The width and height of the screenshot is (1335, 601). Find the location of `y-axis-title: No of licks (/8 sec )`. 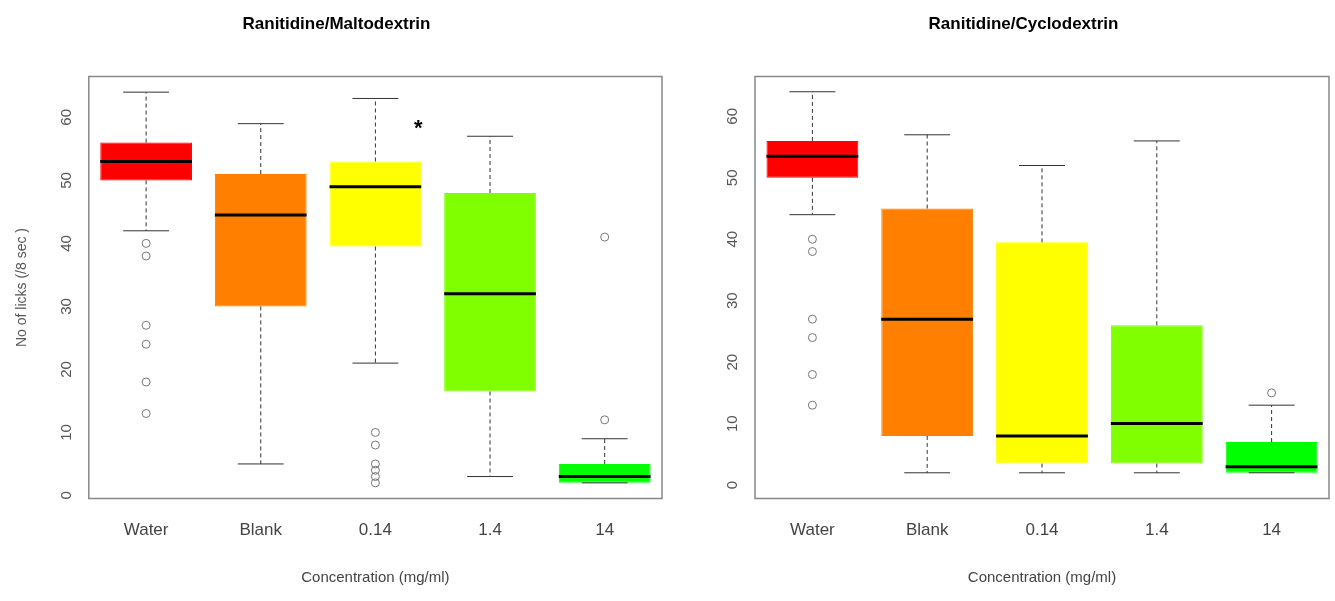

y-axis-title: No of licks (/8 sec ) is located at coordinates (21, 287).